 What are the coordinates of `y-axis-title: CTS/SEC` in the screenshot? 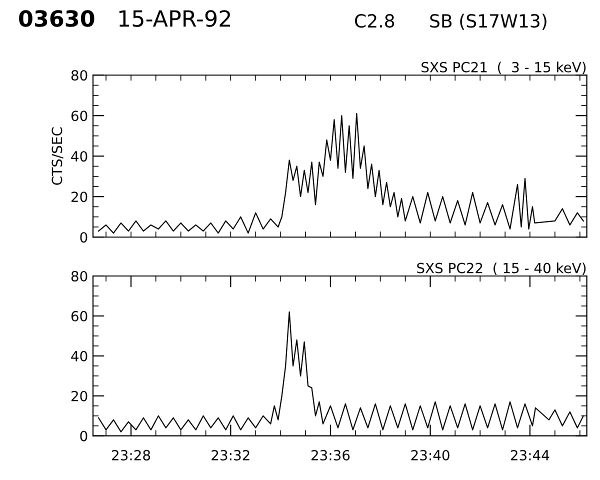 It's located at (58, 156).